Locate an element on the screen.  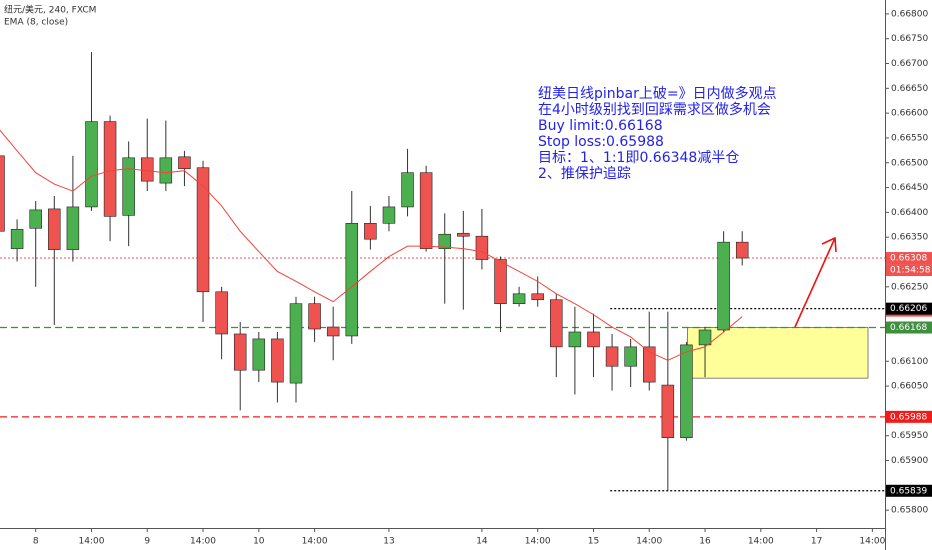
price-label: 0.65839 is located at coordinates (909, 490).